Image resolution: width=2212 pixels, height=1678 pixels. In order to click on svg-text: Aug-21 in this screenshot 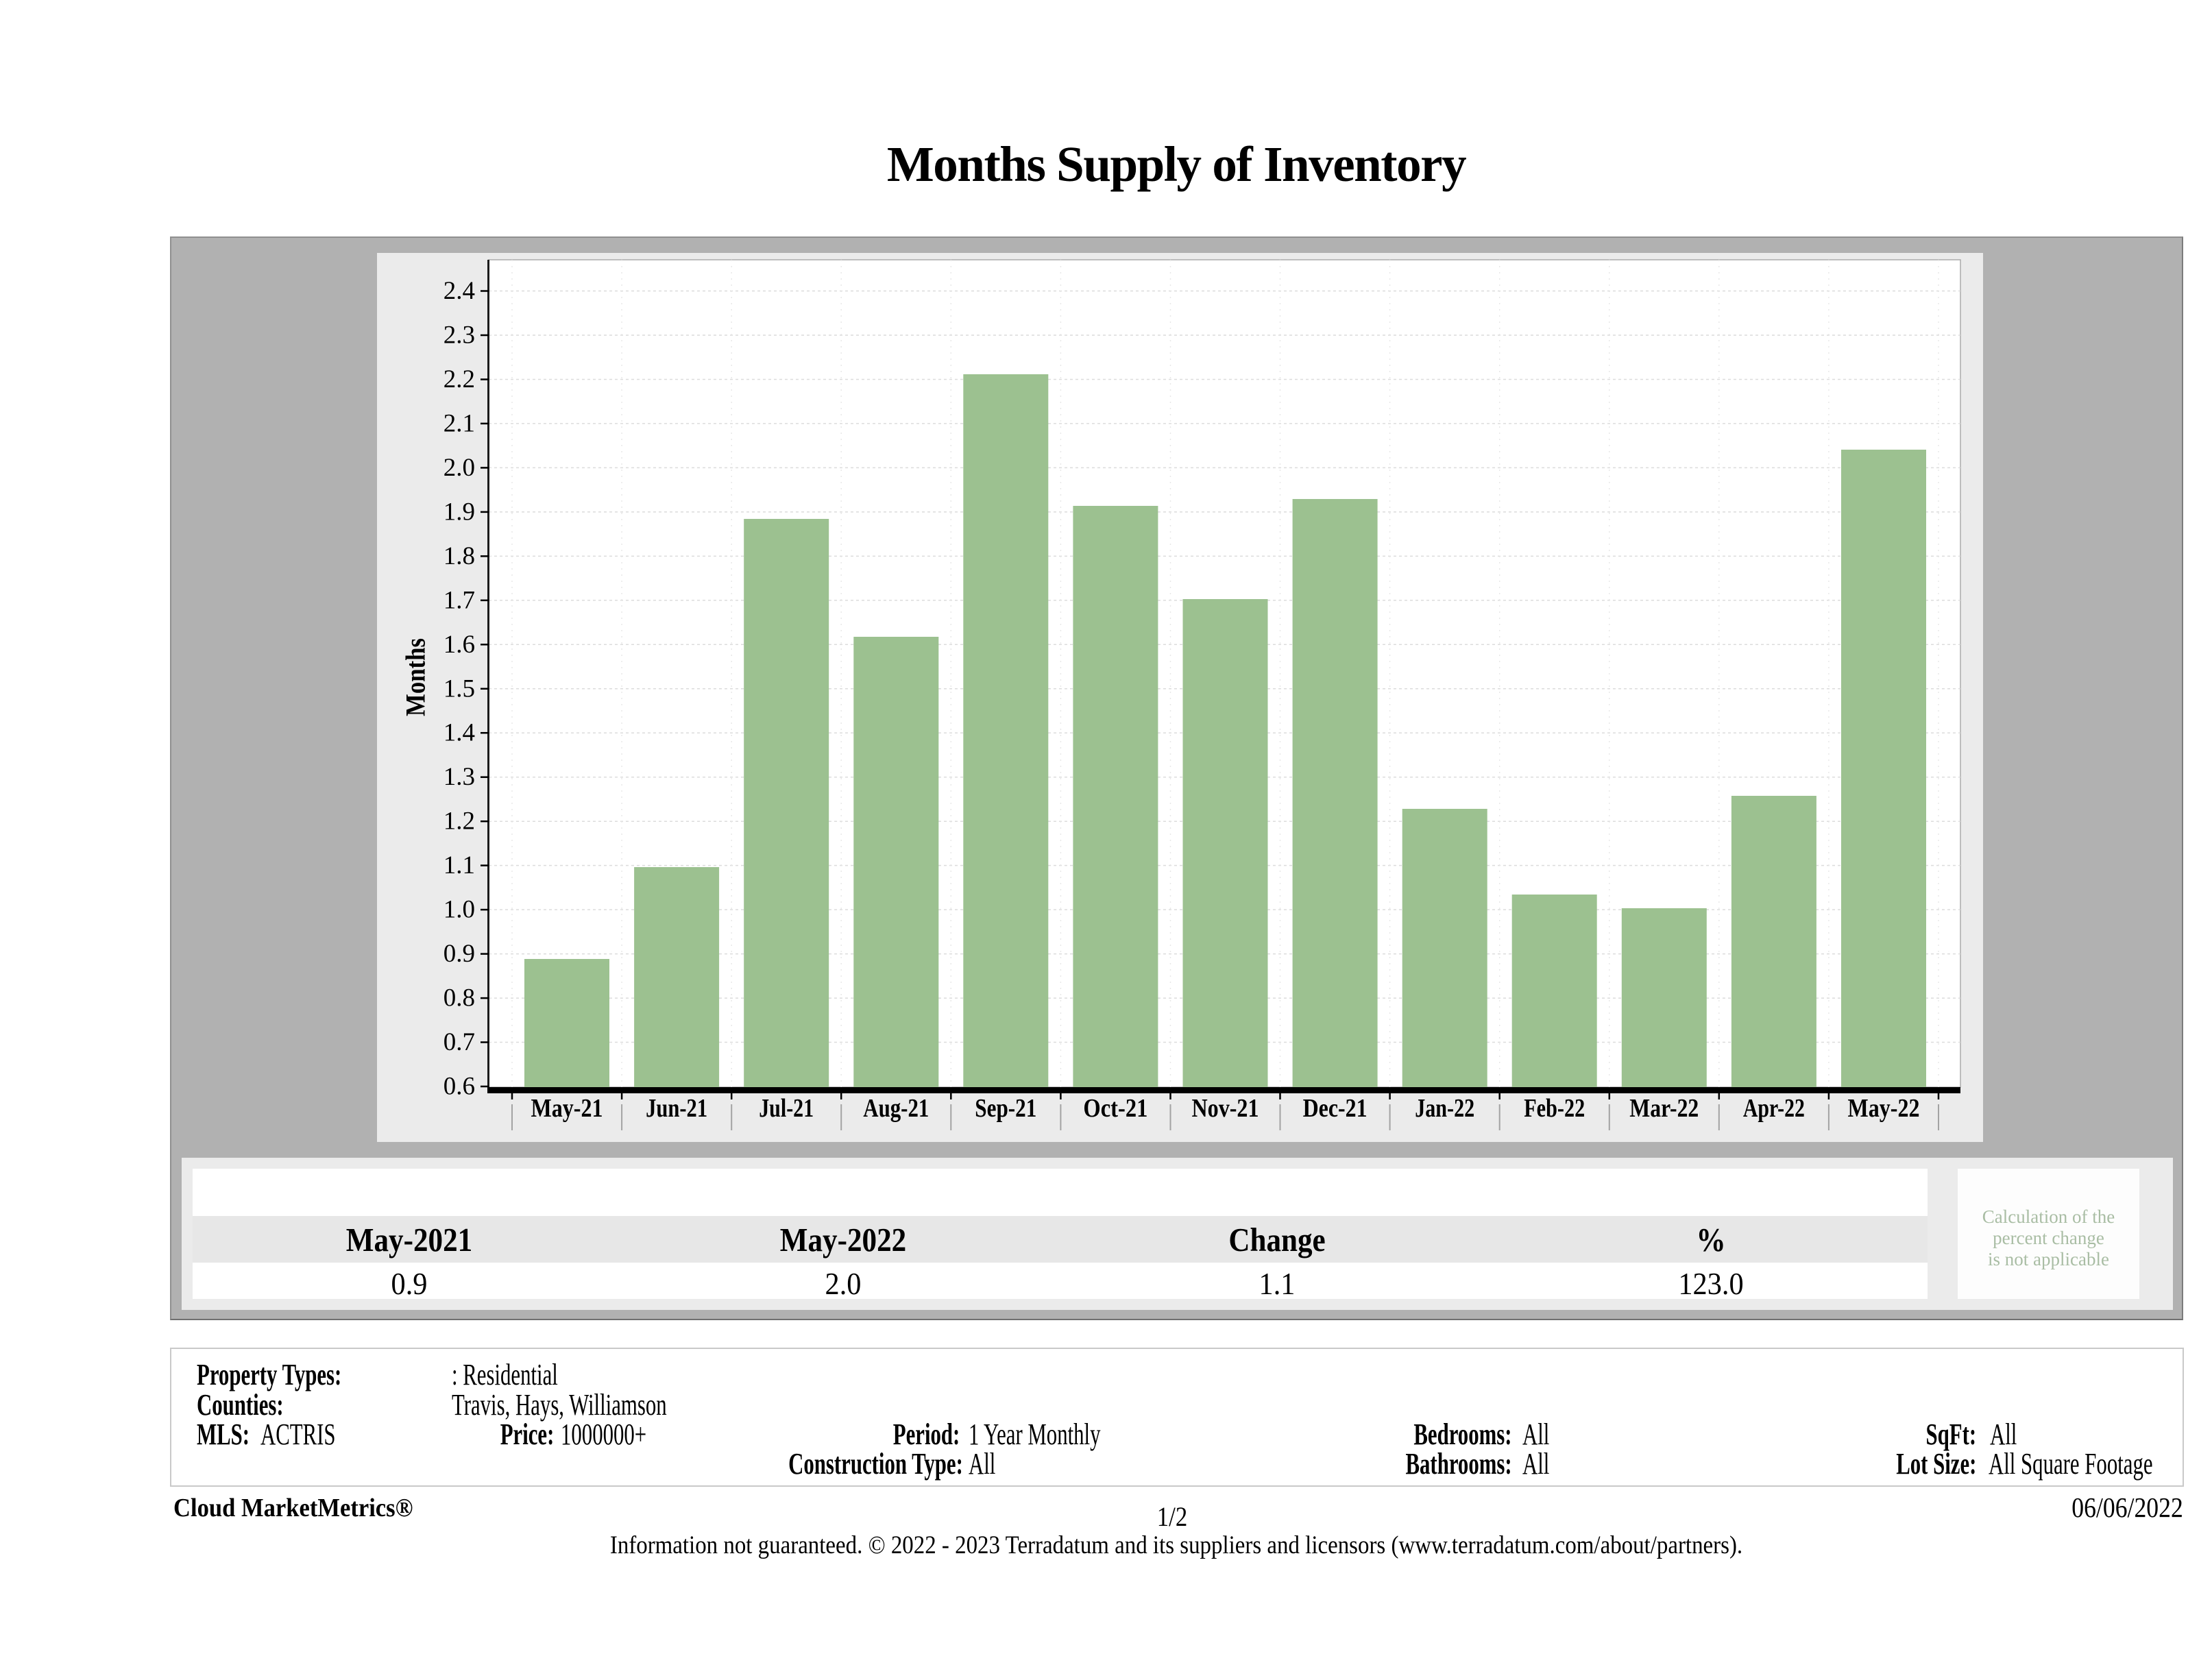, I will do `click(896, 1108)`.